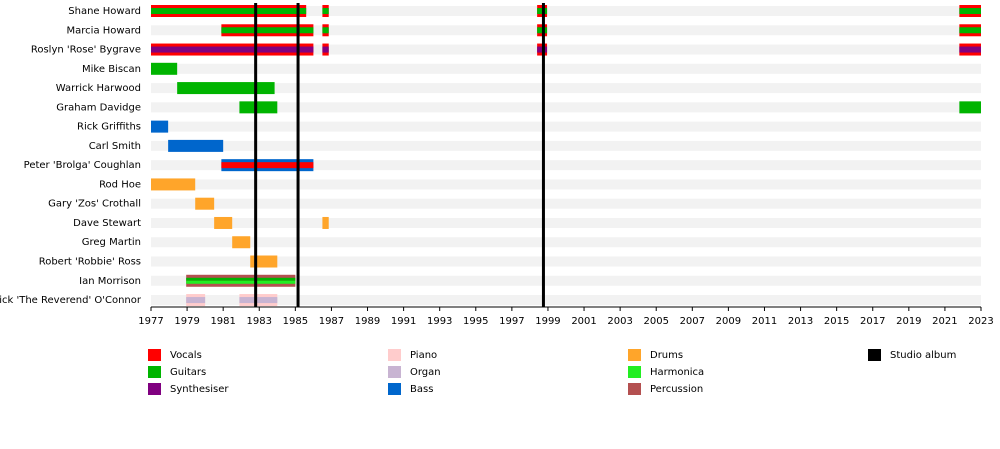 The image size is (1000, 449). I want to click on x-tick-label: 2021, so click(944, 321).